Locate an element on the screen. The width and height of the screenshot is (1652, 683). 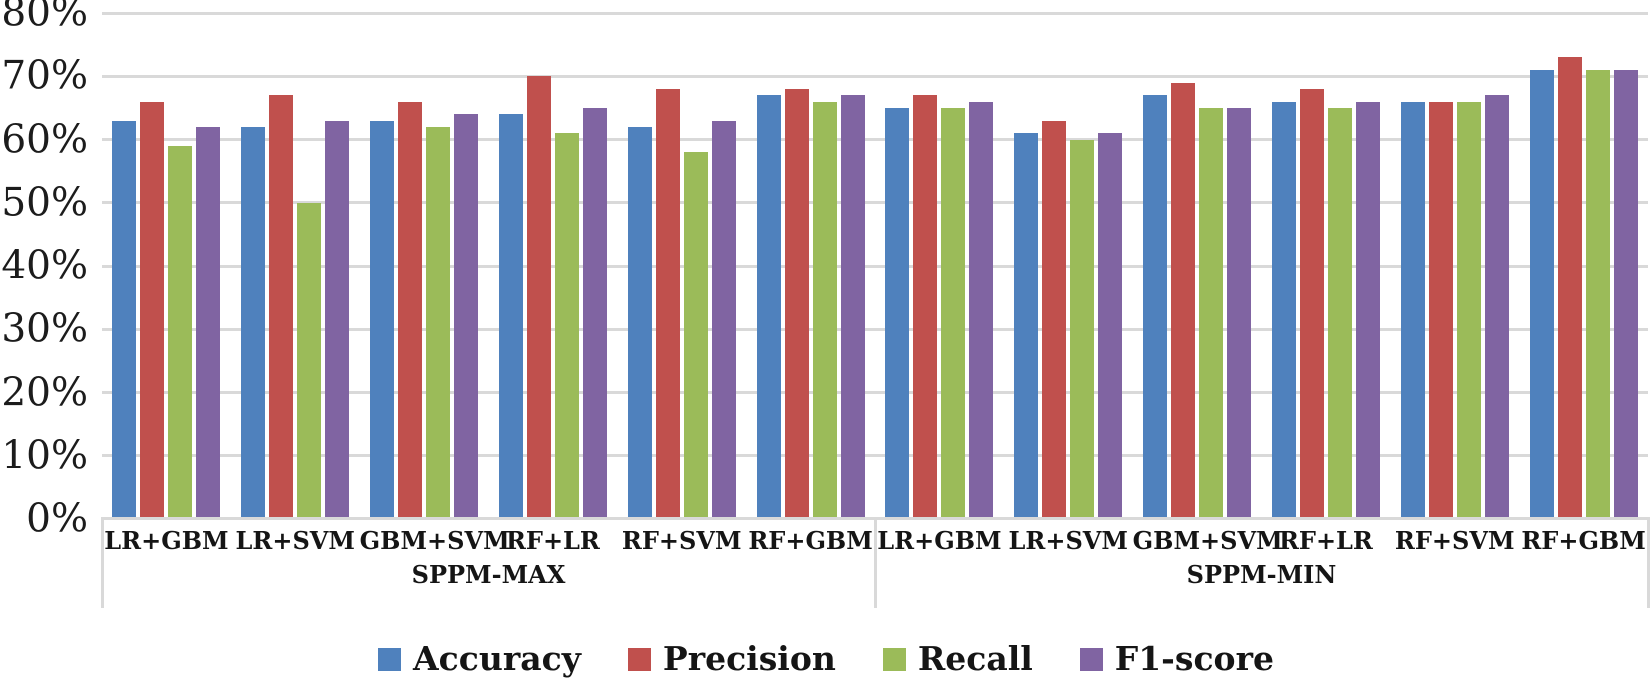
legend-label: Recall is located at coordinates (975, 658).